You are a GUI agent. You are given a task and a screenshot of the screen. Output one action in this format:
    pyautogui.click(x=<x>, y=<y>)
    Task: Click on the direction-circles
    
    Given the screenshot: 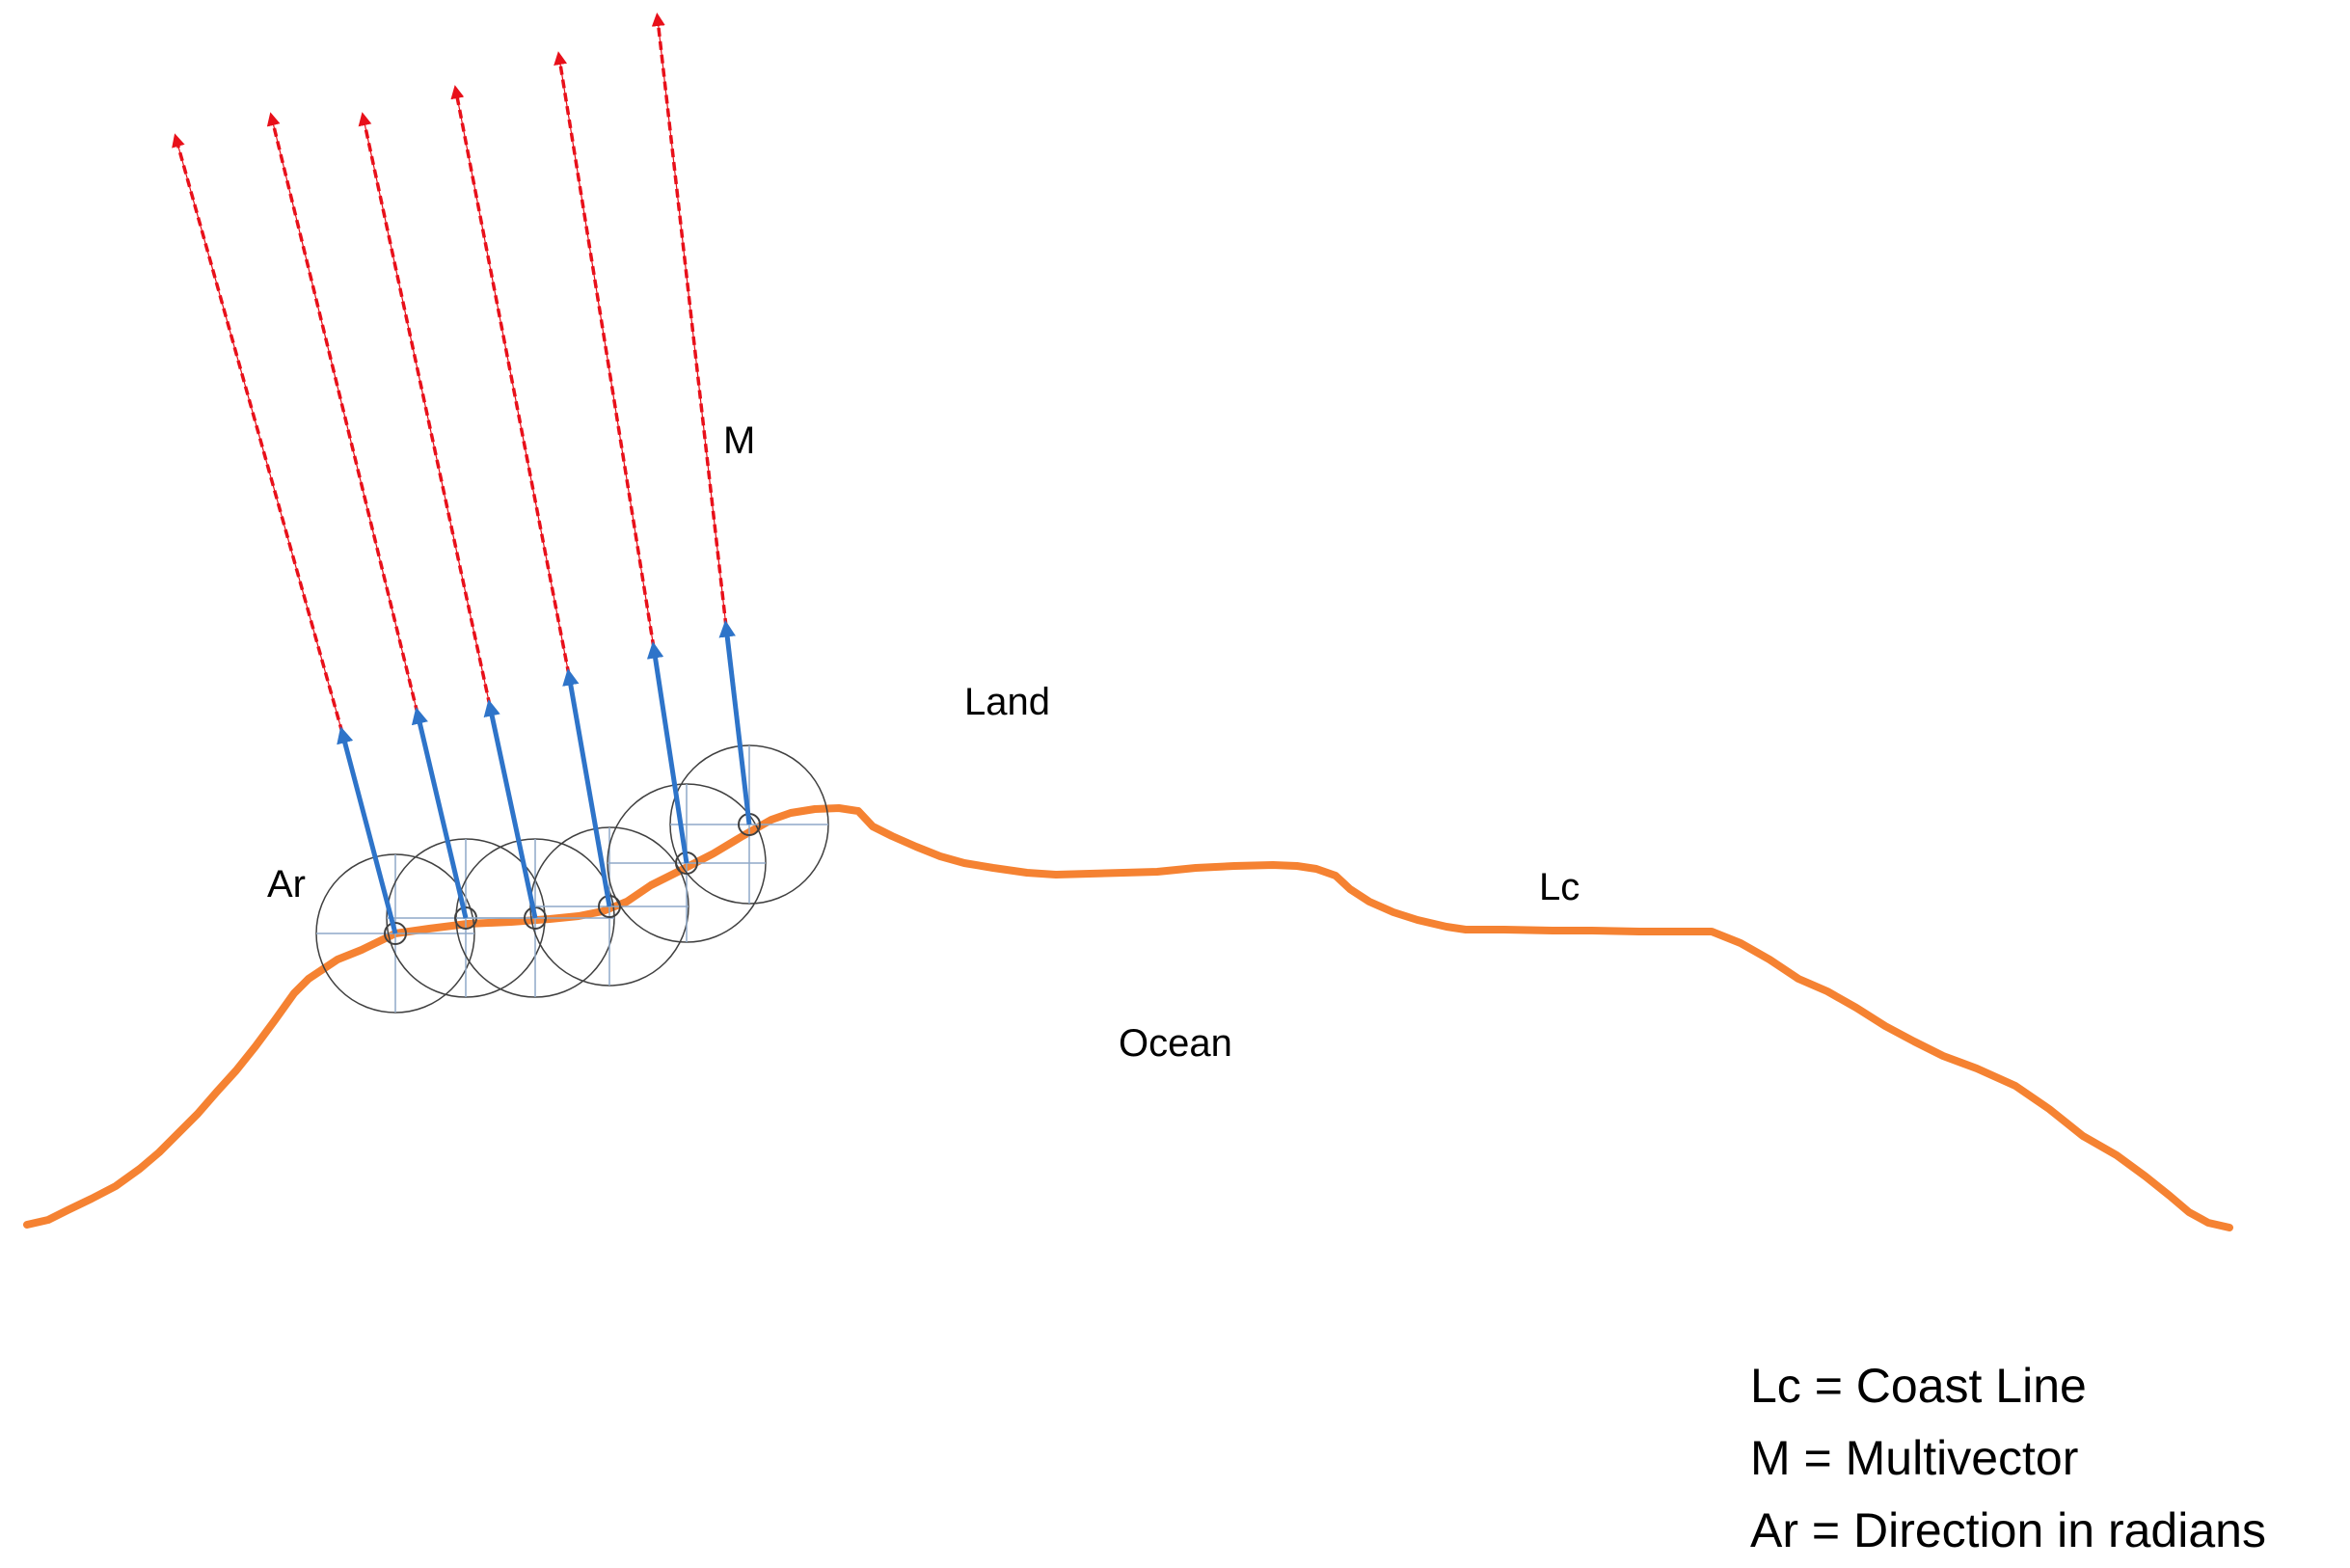 What is the action you would take?
    pyautogui.click(x=572, y=879)
    